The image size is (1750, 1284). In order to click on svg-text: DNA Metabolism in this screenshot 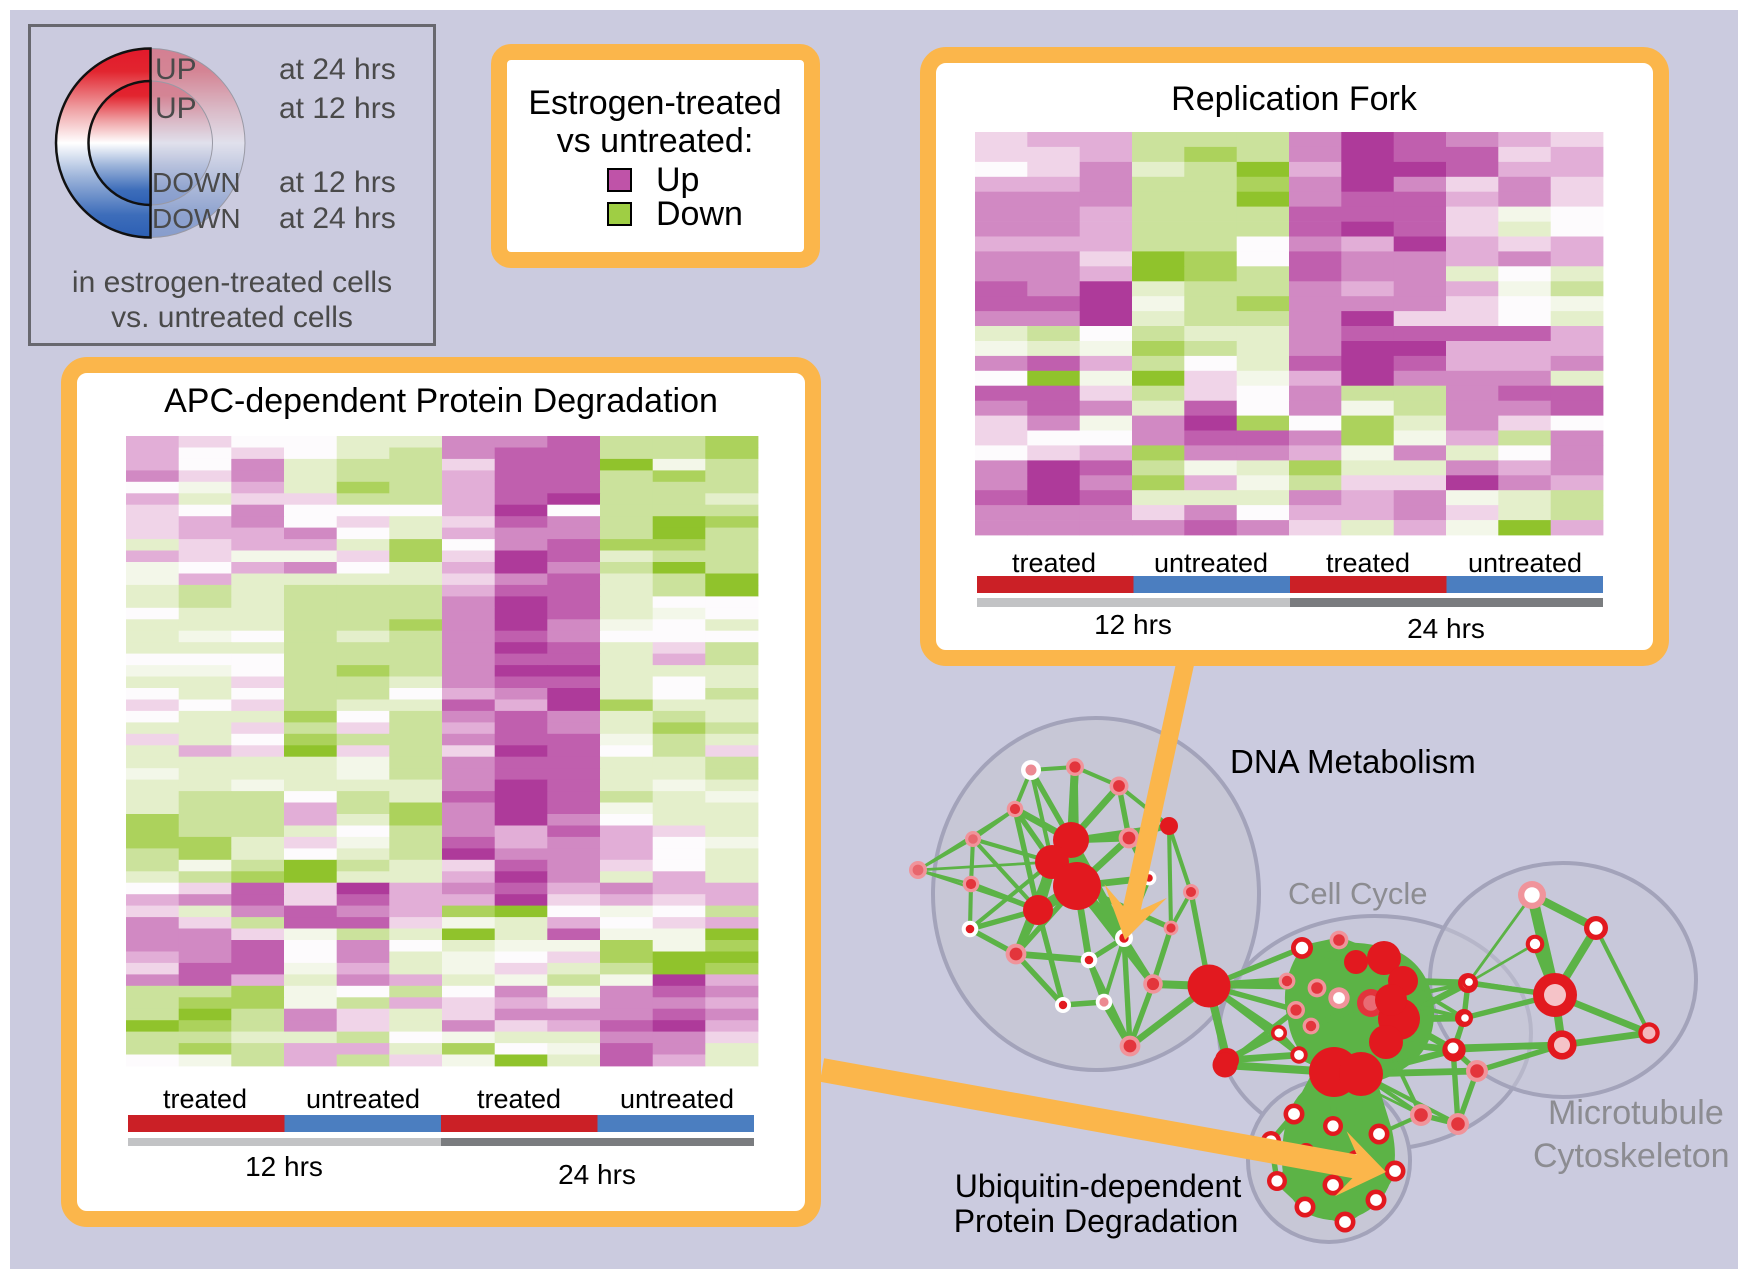, I will do `click(1353, 761)`.